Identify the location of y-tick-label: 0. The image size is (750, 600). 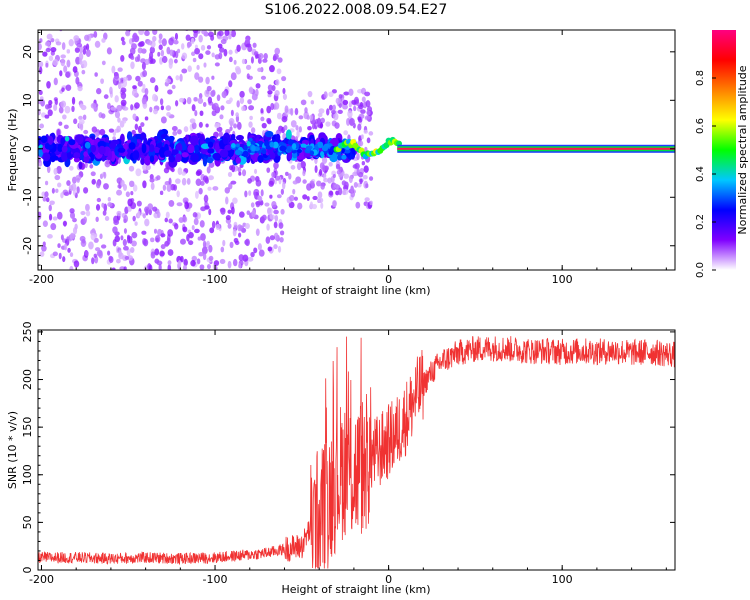
(27, 570).